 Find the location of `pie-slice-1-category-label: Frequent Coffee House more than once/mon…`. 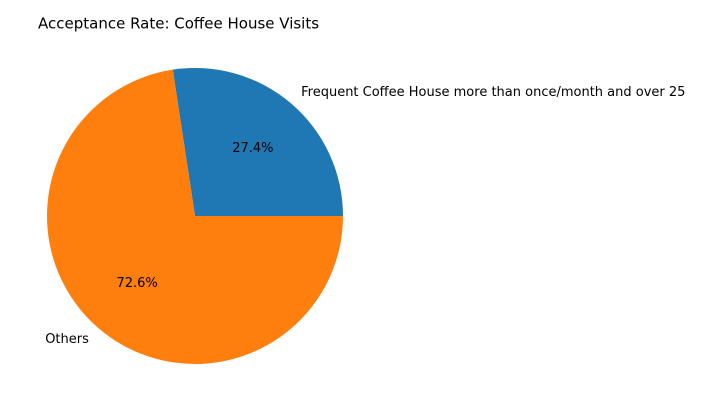

pie-slice-1-category-label: Frequent Coffee House more than once/mon… is located at coordinates (493, 92).